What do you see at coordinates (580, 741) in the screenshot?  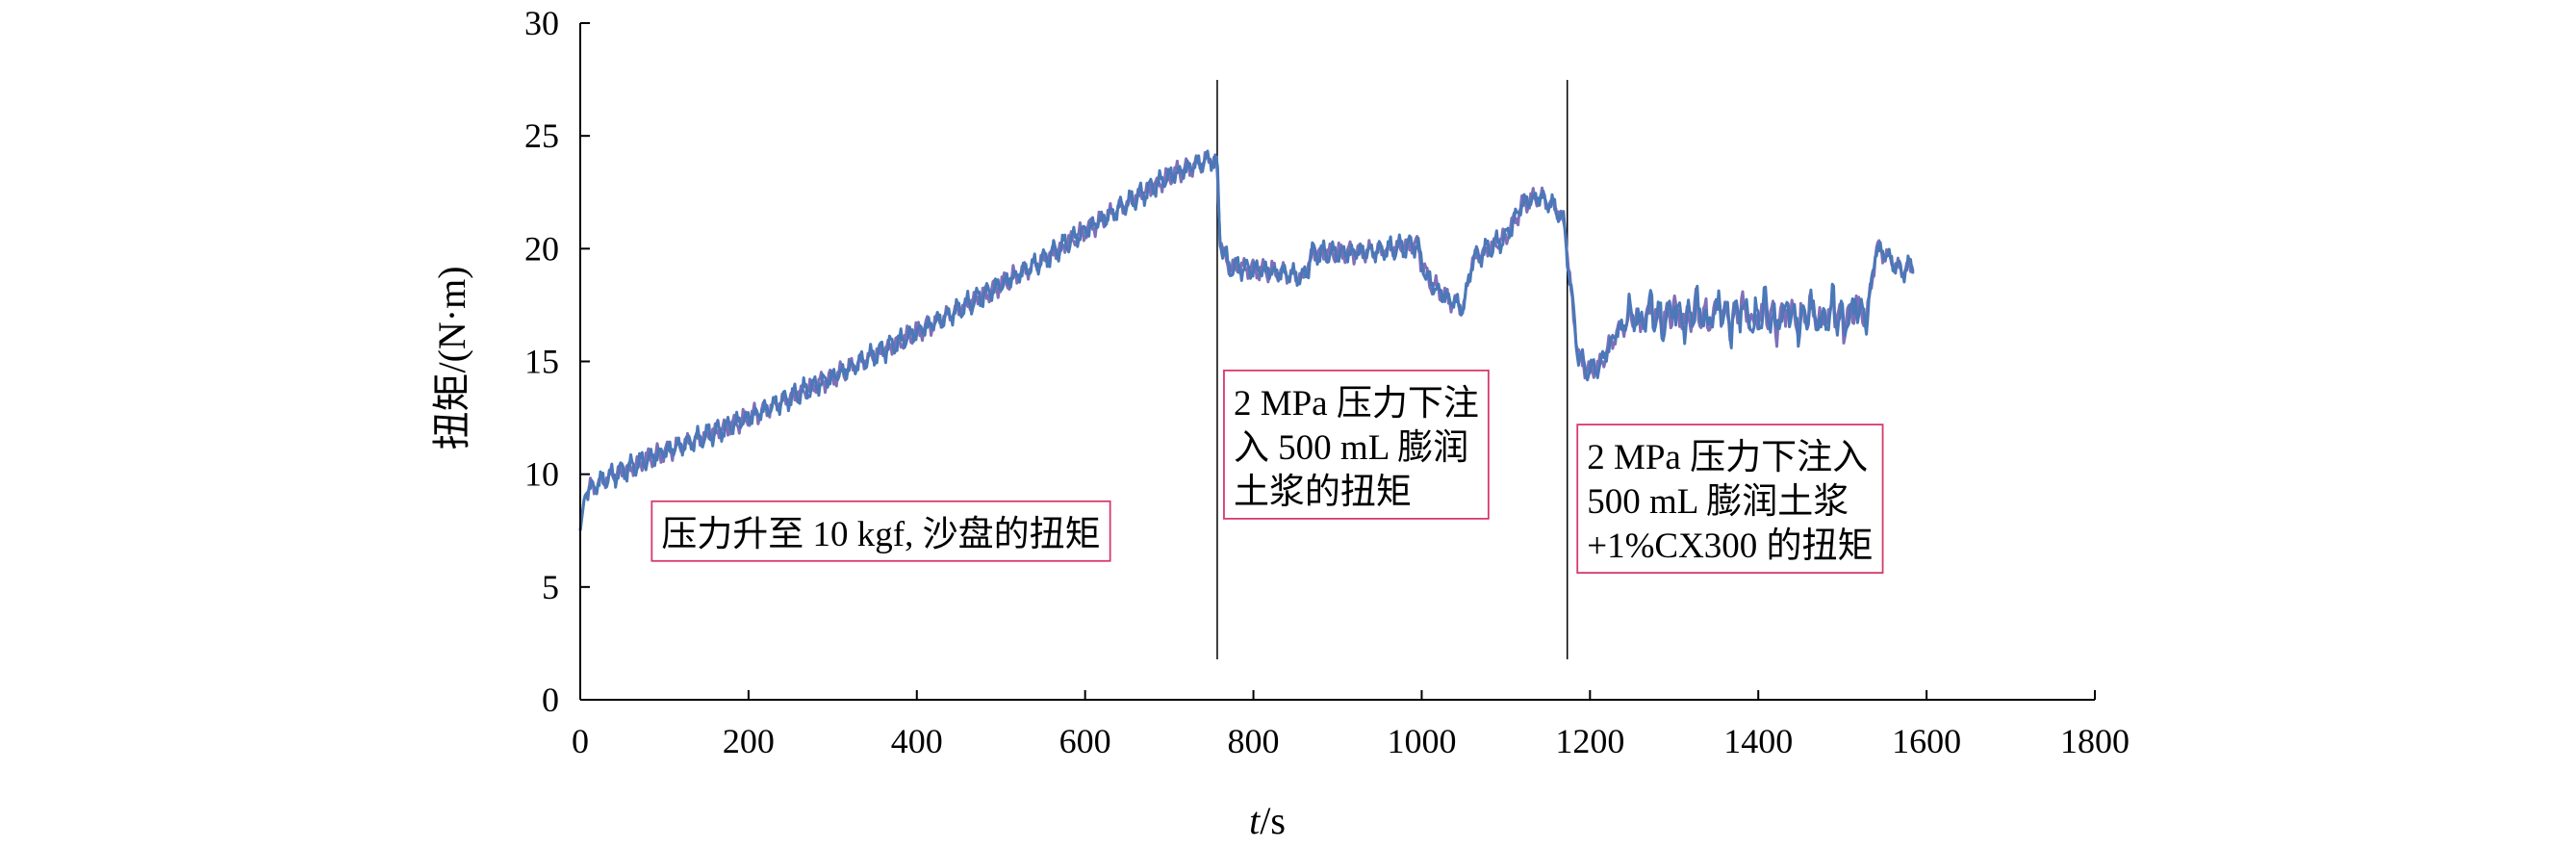 I see `x-tick-label: 0` at bounding box center [580, 741].